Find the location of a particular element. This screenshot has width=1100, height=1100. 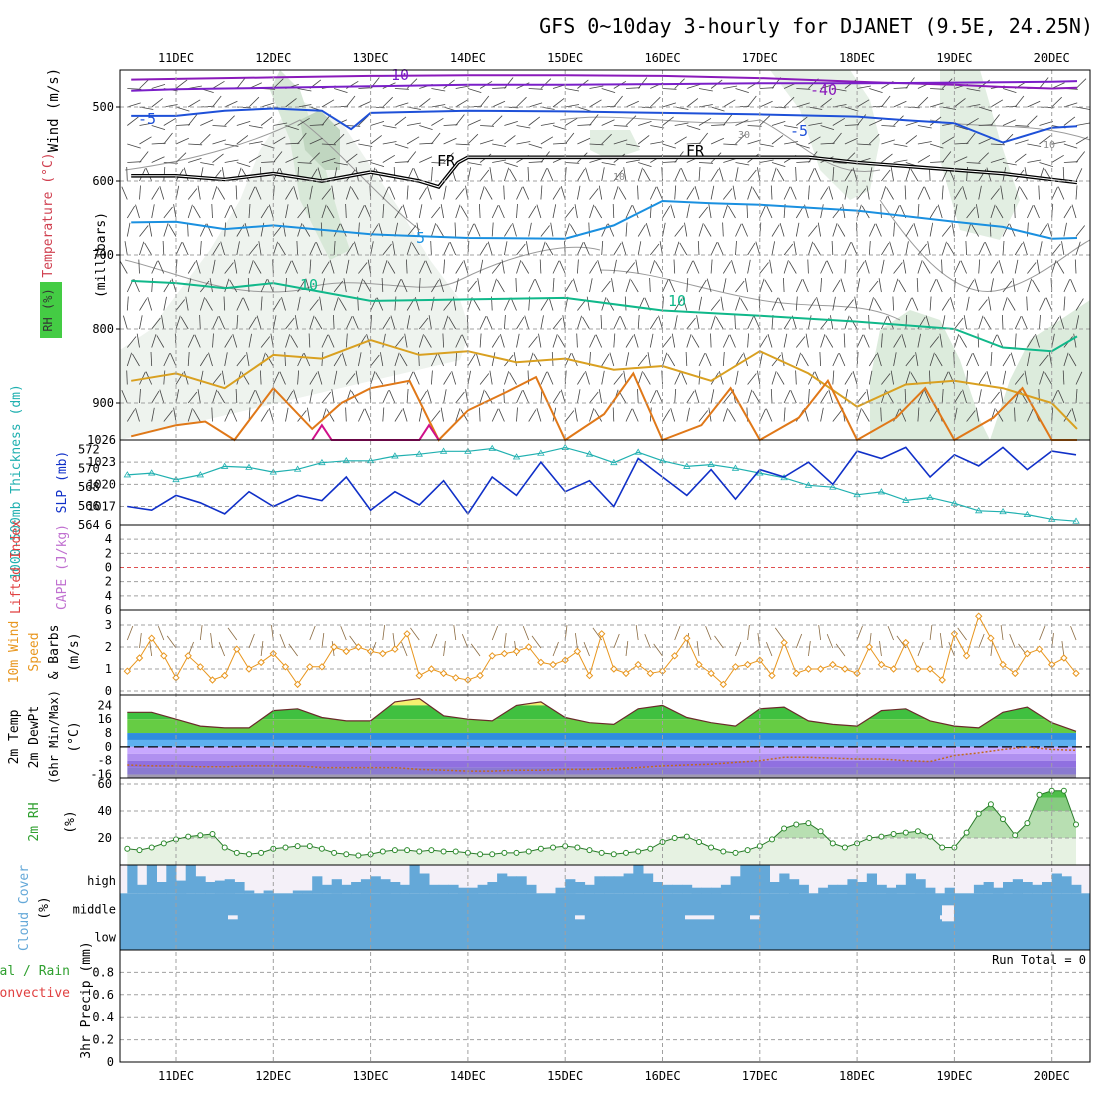

precip-tick-label: 0.8 is located at coordinates (103, 972).